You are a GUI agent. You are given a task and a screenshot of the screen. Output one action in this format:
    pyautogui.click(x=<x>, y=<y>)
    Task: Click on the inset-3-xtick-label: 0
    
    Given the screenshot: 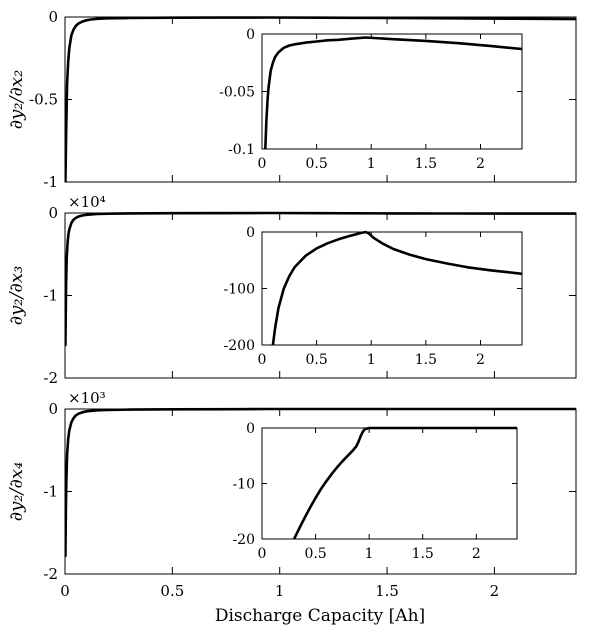 What is the action you would take?
    pyautogui.click(x=262, y=554)
    